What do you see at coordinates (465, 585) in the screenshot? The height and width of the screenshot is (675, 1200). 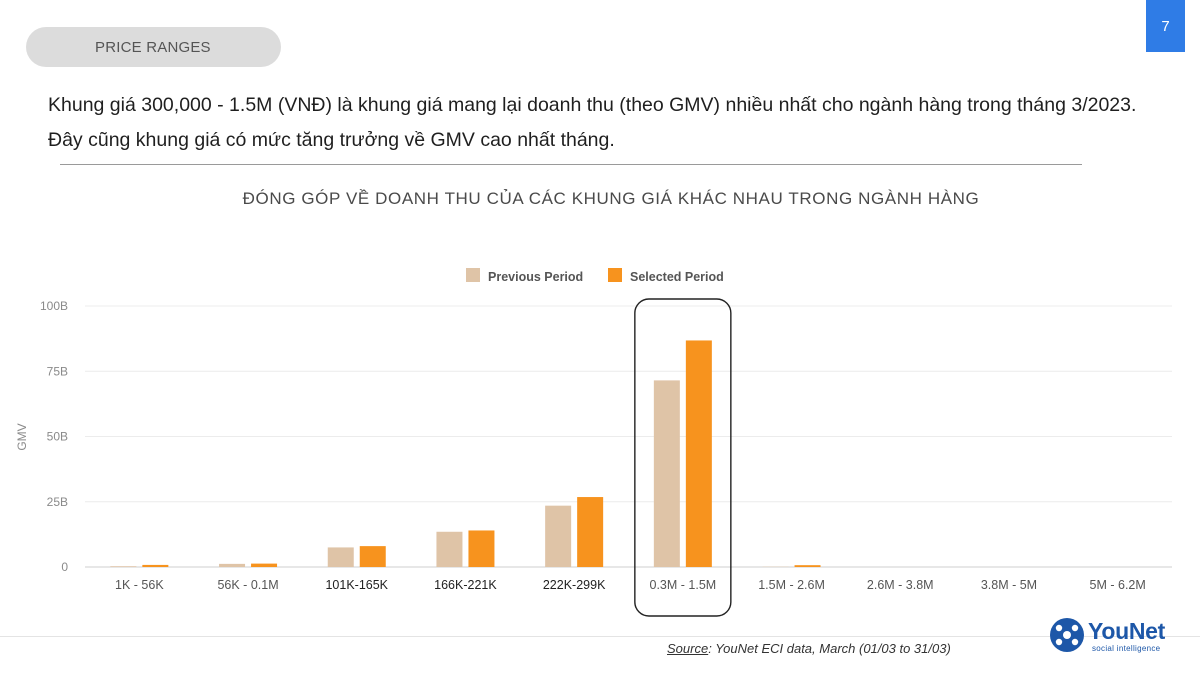 I see `x-tick-label: 166K-221K` at bounding box center [465, 585].